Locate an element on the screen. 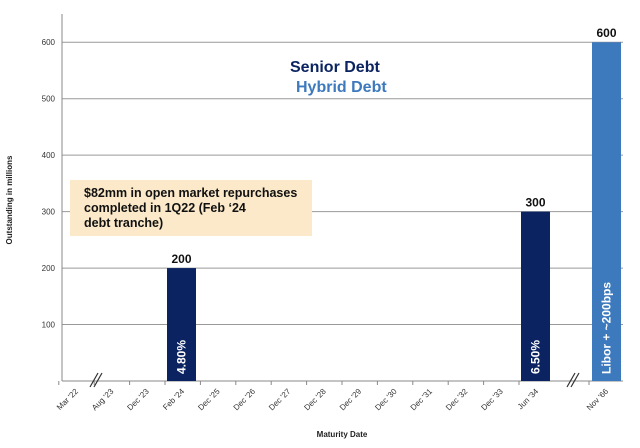  x-tick-label: Dec '30 is located at coordinates (386, 399).